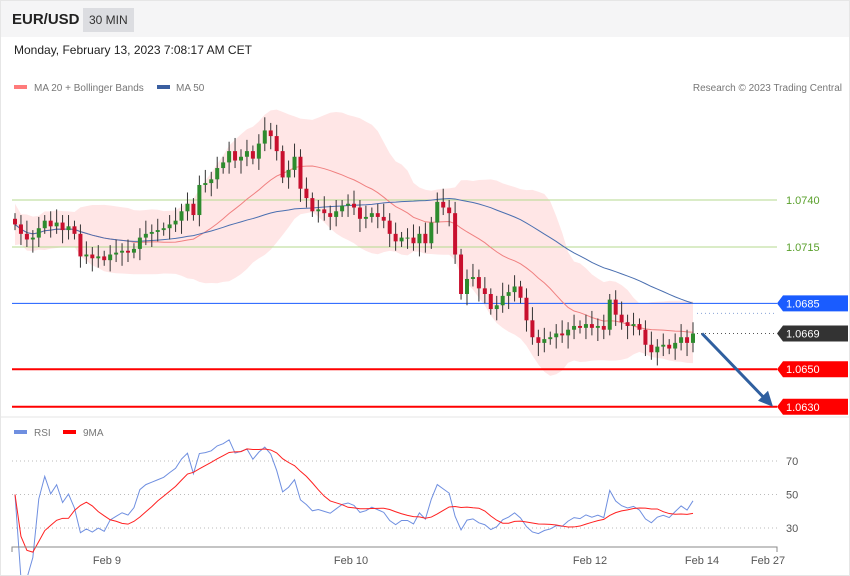 This screenshot has width=850, height=576. What do you see at coordinates (765, 398) in the screenshot?
I see `arrow-head-icon` at bounding box center [765, 398].